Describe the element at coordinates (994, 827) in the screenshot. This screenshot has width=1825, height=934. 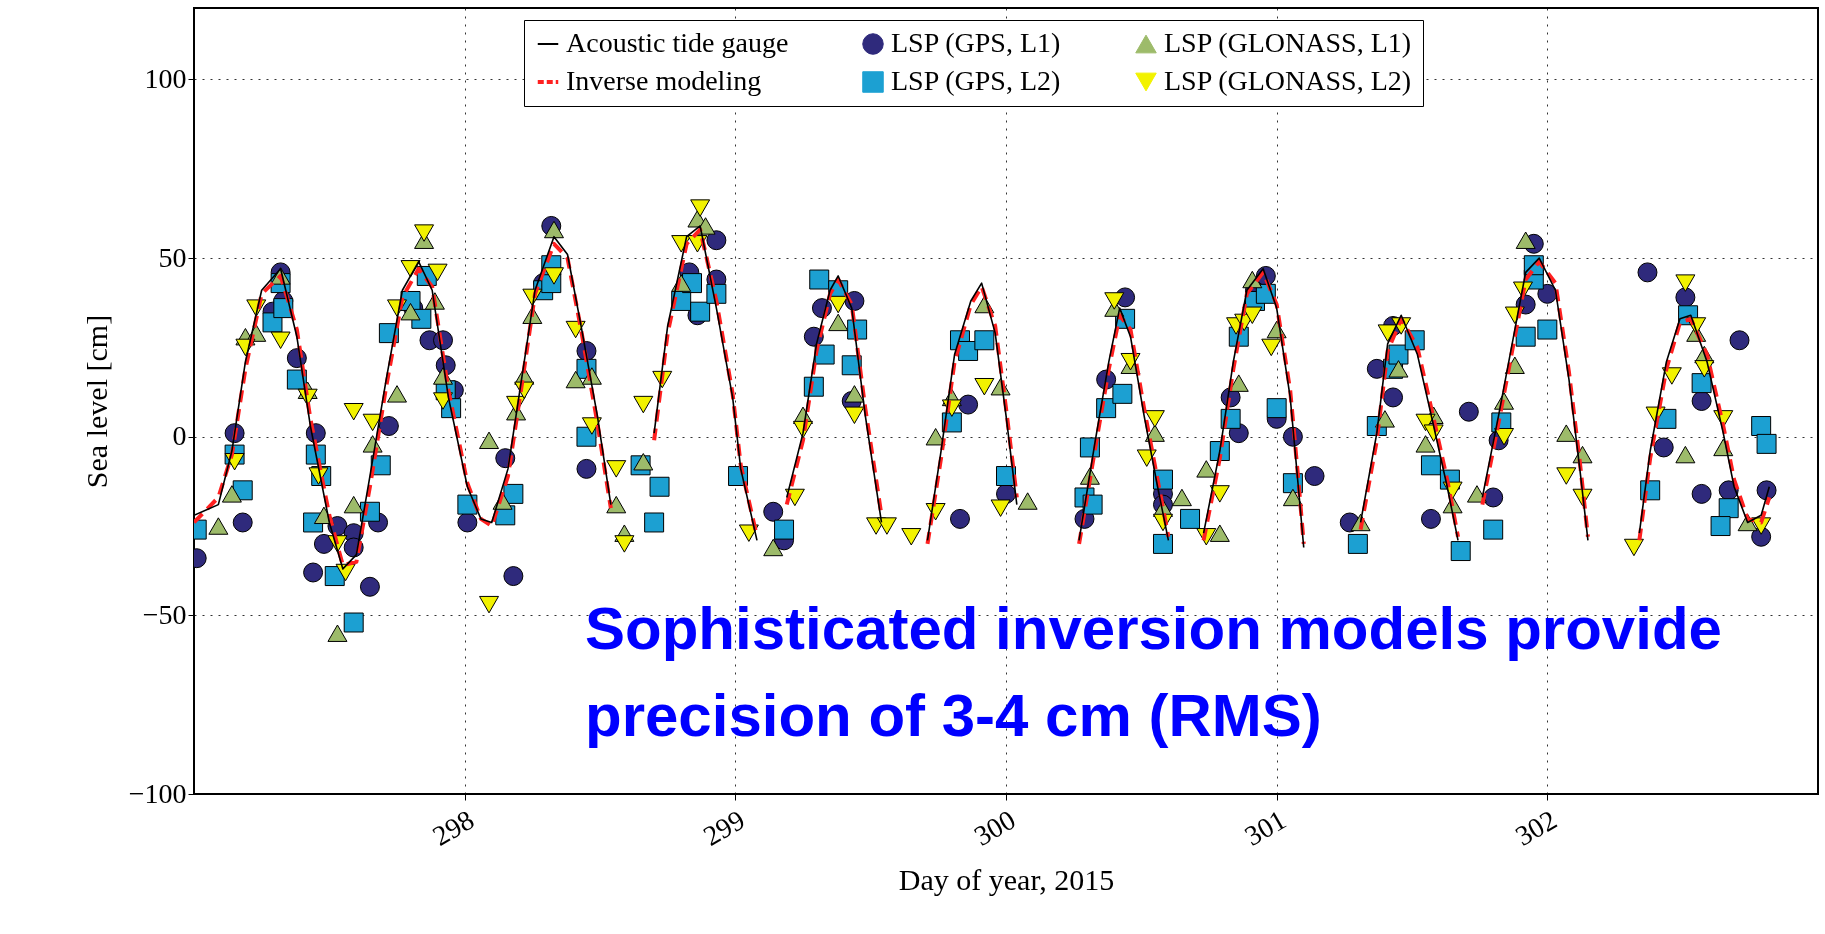
I see `x-tick-label: 300` at that location.